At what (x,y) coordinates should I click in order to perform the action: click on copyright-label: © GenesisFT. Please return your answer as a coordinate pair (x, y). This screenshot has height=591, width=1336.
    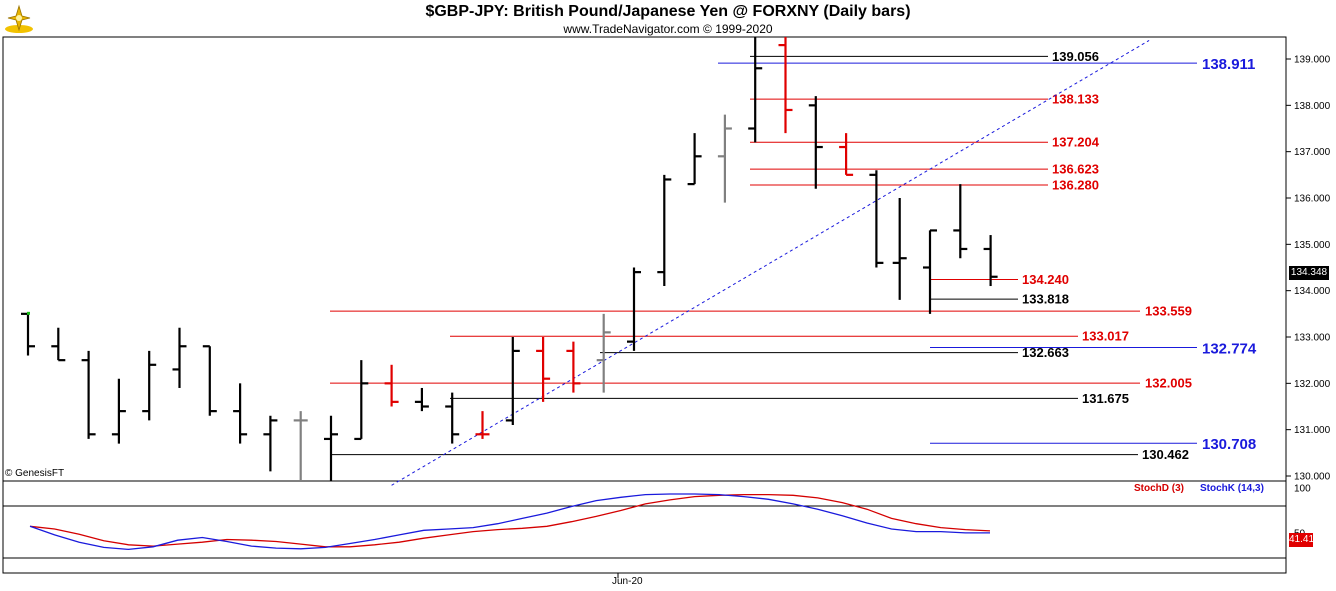
    Looking at the image, I should click on (35, 473).